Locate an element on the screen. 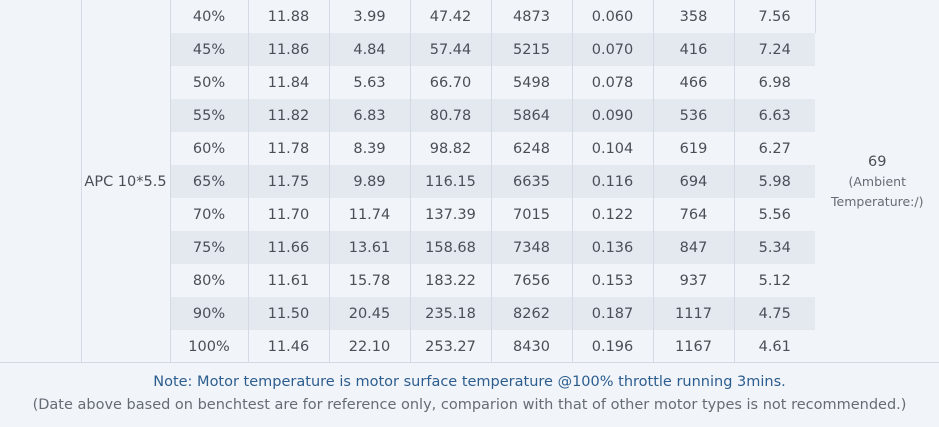 This screenshot has width=939, height=427. table-row: 90% 11.50 20.45 235.18 8262 0.187 1117 4.75 is located at coordinates (469, 313).